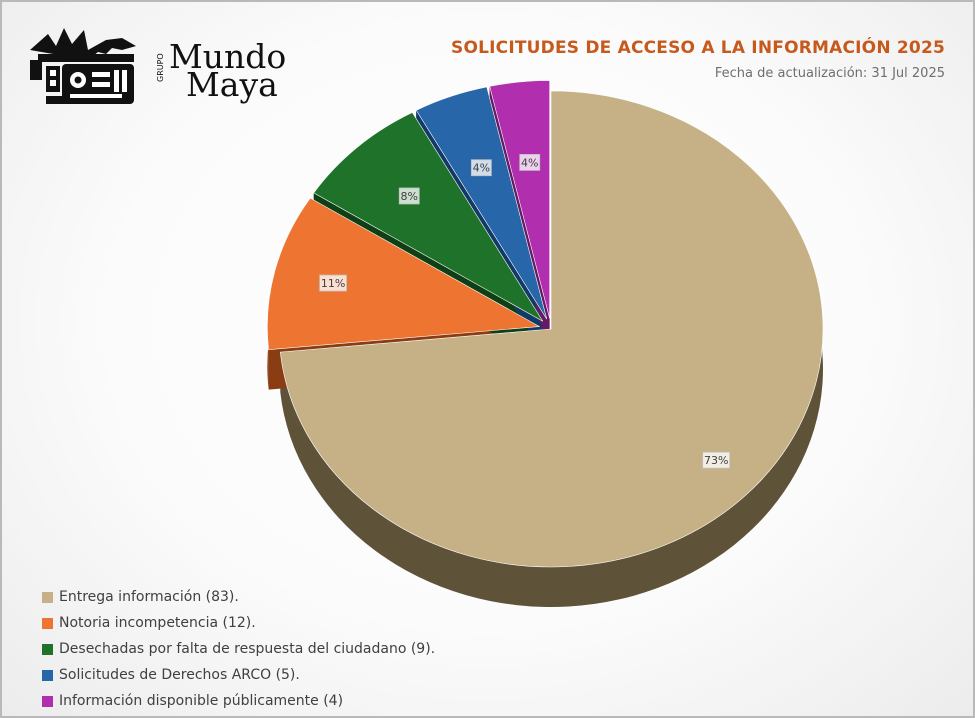  Describe the element at coordinates (157, 623) in the screenshot. I see `legend-label: Notoria incompetencia (12).` at that location.